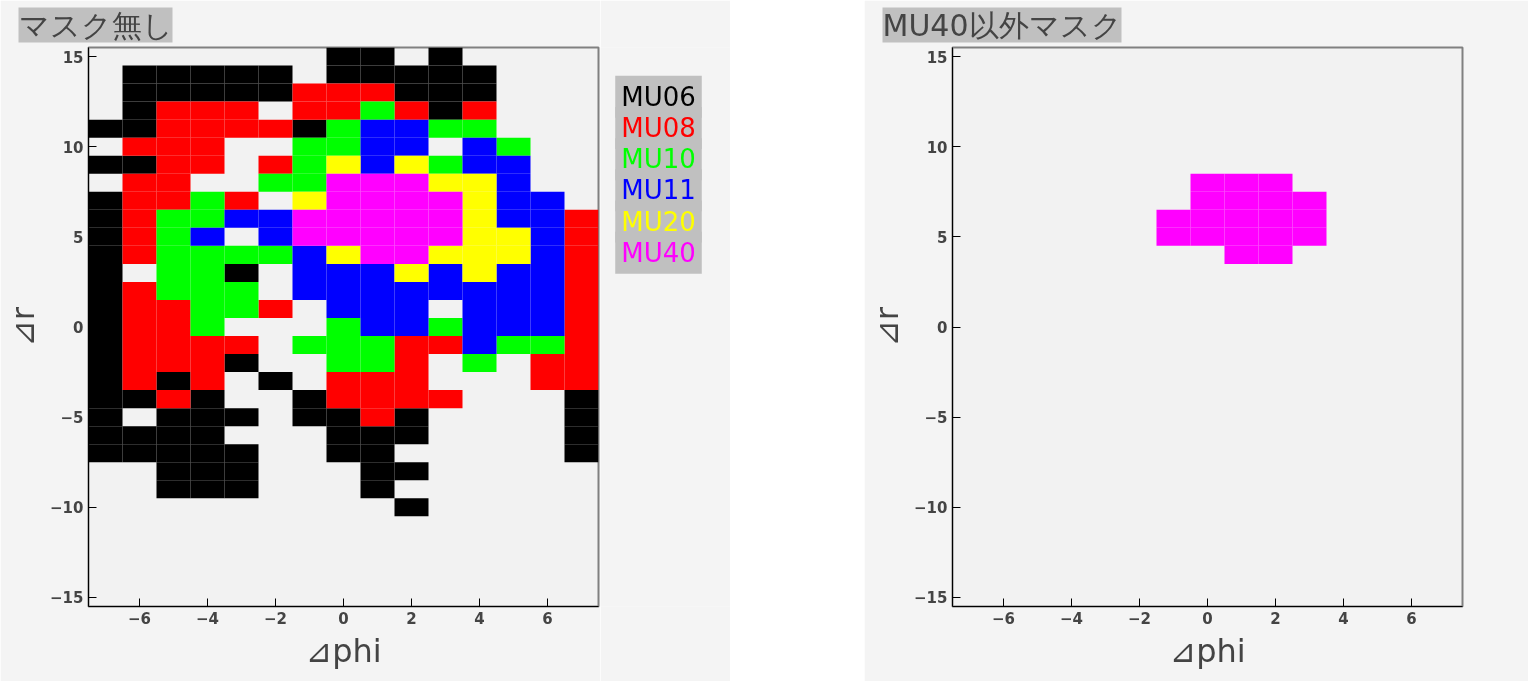 The height and width of the screenshot is (681, 1534). Describe the element at coordinates (95, 25) in the screenshot. I see `chart-title: マスク無し` at that location.